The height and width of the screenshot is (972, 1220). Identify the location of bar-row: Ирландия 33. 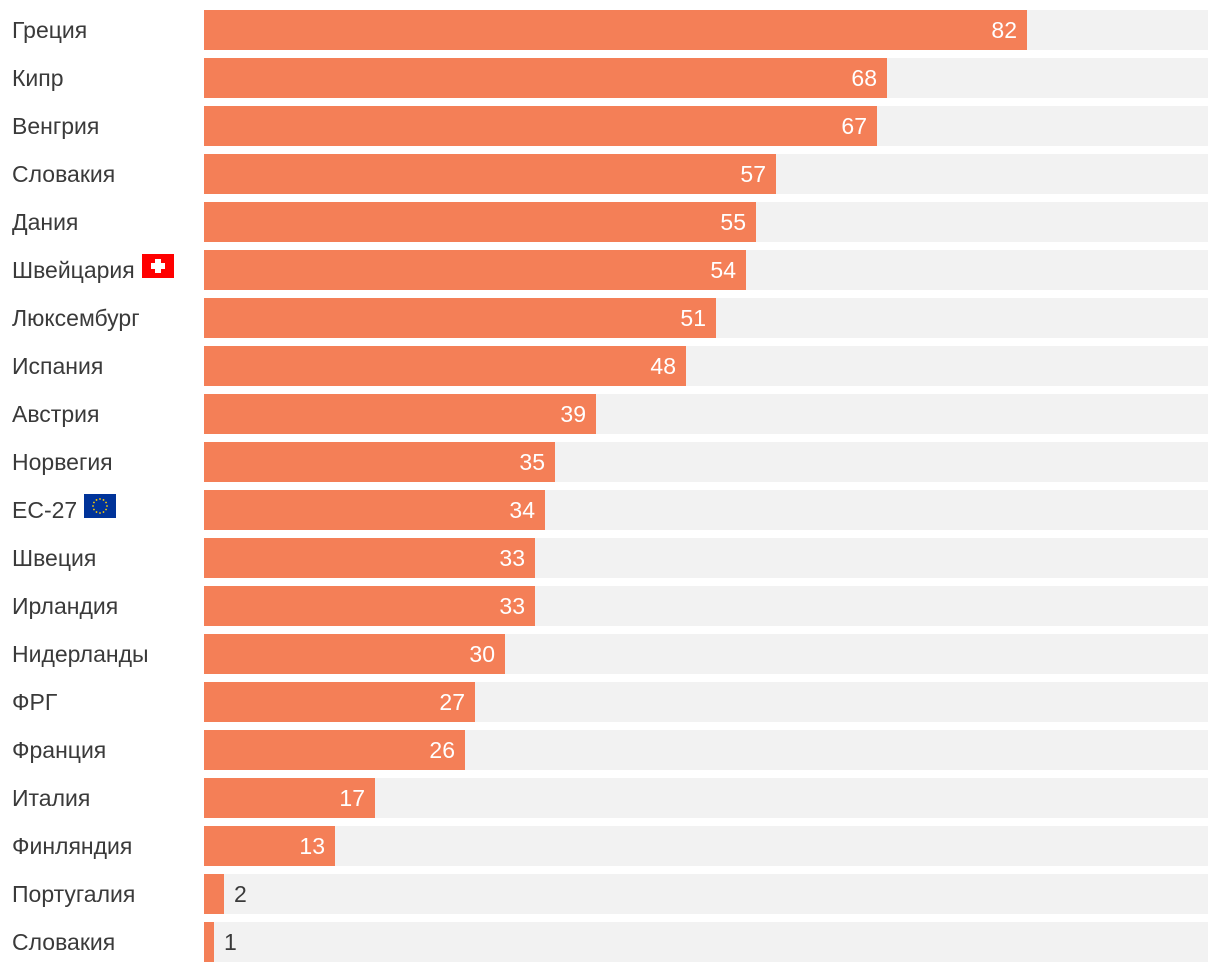
(610, 606).